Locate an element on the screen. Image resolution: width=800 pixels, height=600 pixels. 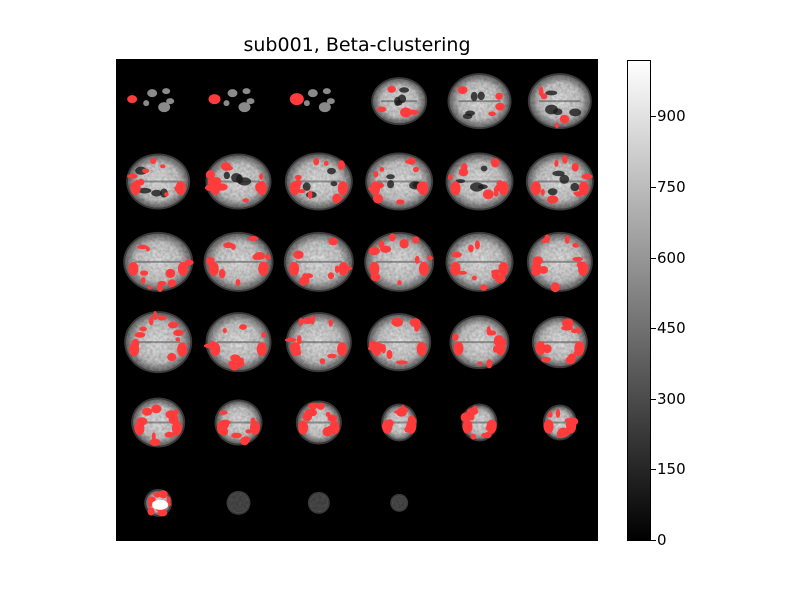
colorbar-tick-label: 900 is located at coordinates (671, 116).